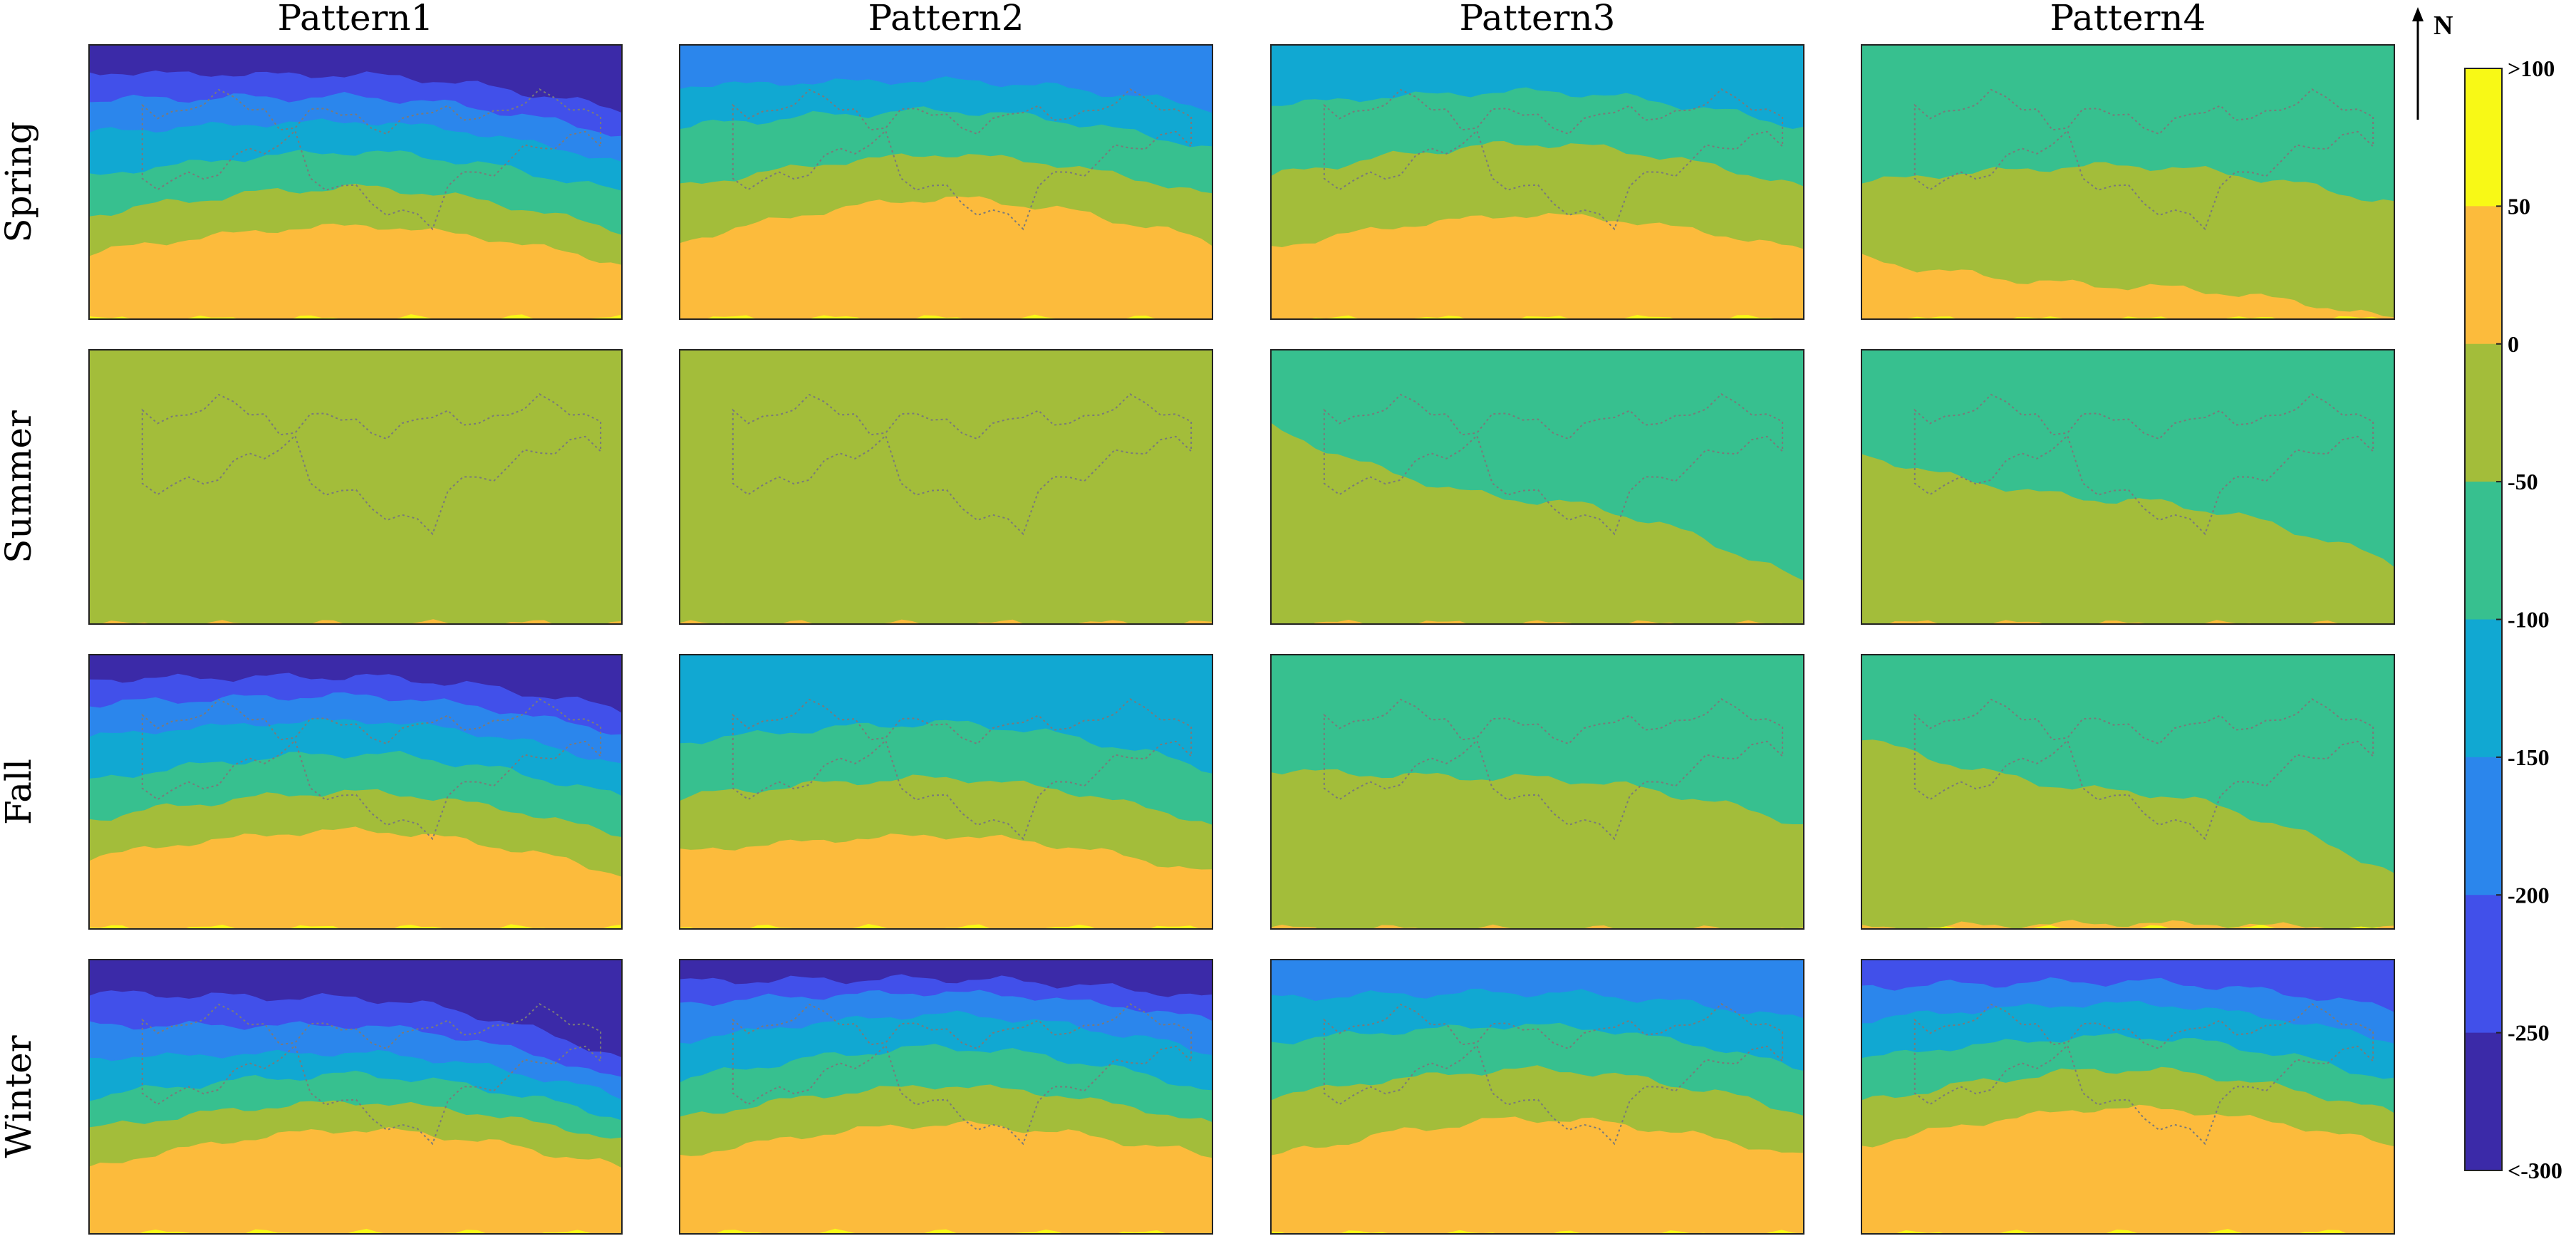  Describe the element at coordinates (2529, 620) in the screenshot. I see `colorbar-label: -100` at that location.